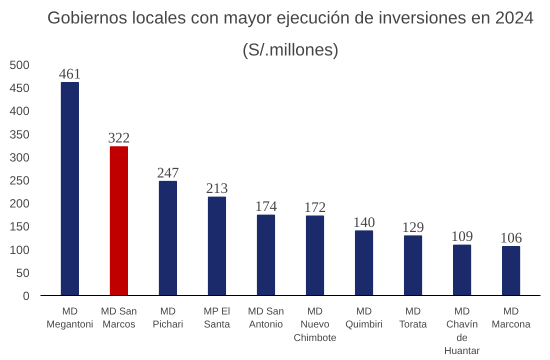 The width and height of the screenshot is (550, 360). I want to click on x-tick-label: MD San Antonio, so click(266, 318).